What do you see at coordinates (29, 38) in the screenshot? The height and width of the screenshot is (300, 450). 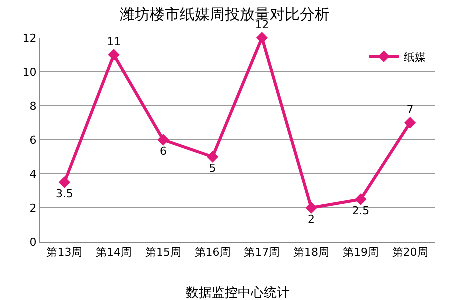 I see `y-tick-label: 12` at bounding box center [29, 38].